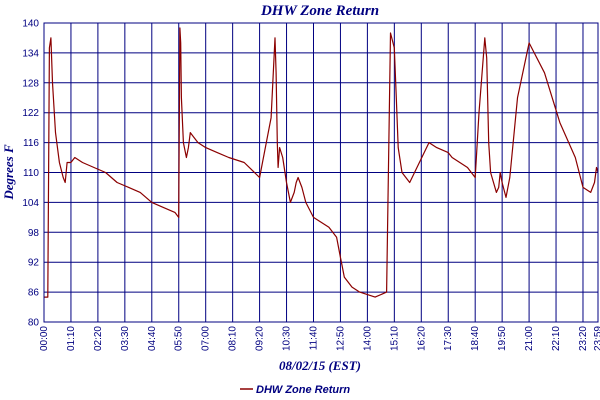  Describe the element at coordinates (30, 203) in the screenshot. I see `y-tick-label: 104` at that location.